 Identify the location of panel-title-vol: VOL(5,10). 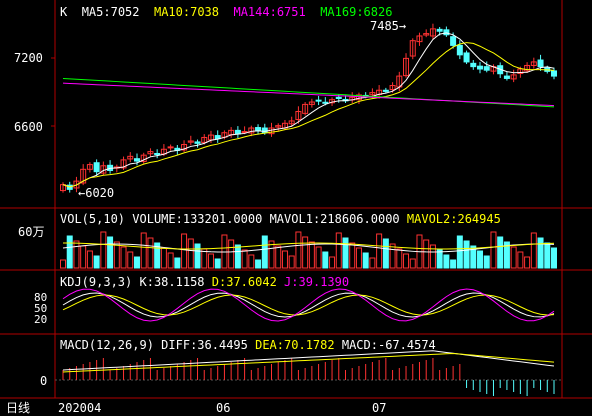
(93, 219).